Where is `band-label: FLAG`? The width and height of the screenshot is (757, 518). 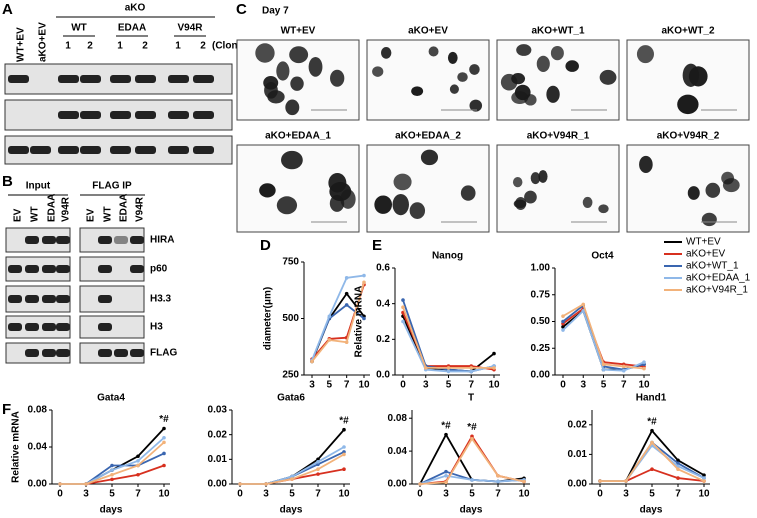
band-label: FLAG is located at coordinates (163, 353).